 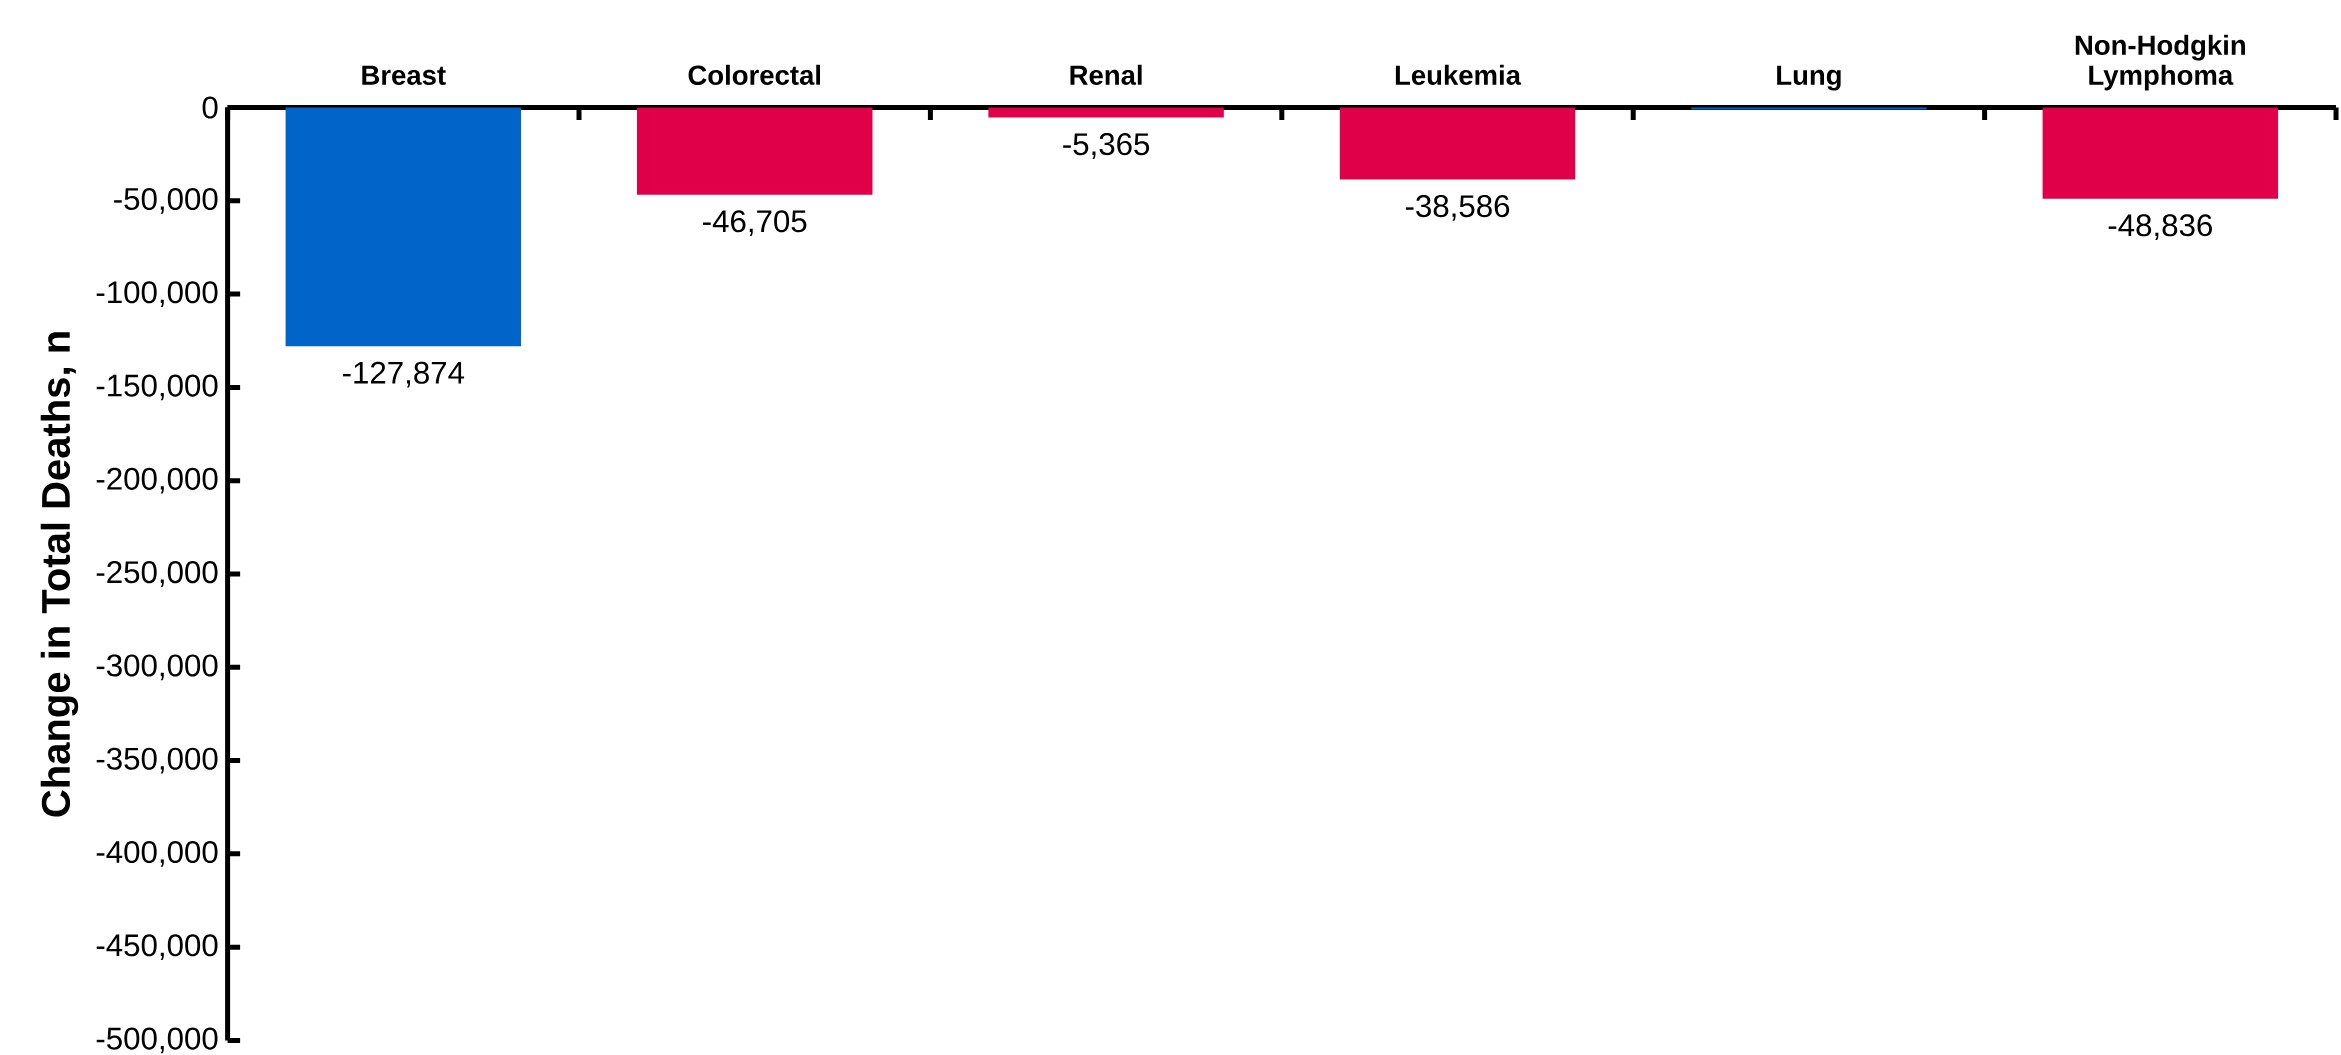 What do you see at coordinates (157, 853) in the screenshot?
I see `y-tick-label: -400,000` at bounding box center [157, 853].